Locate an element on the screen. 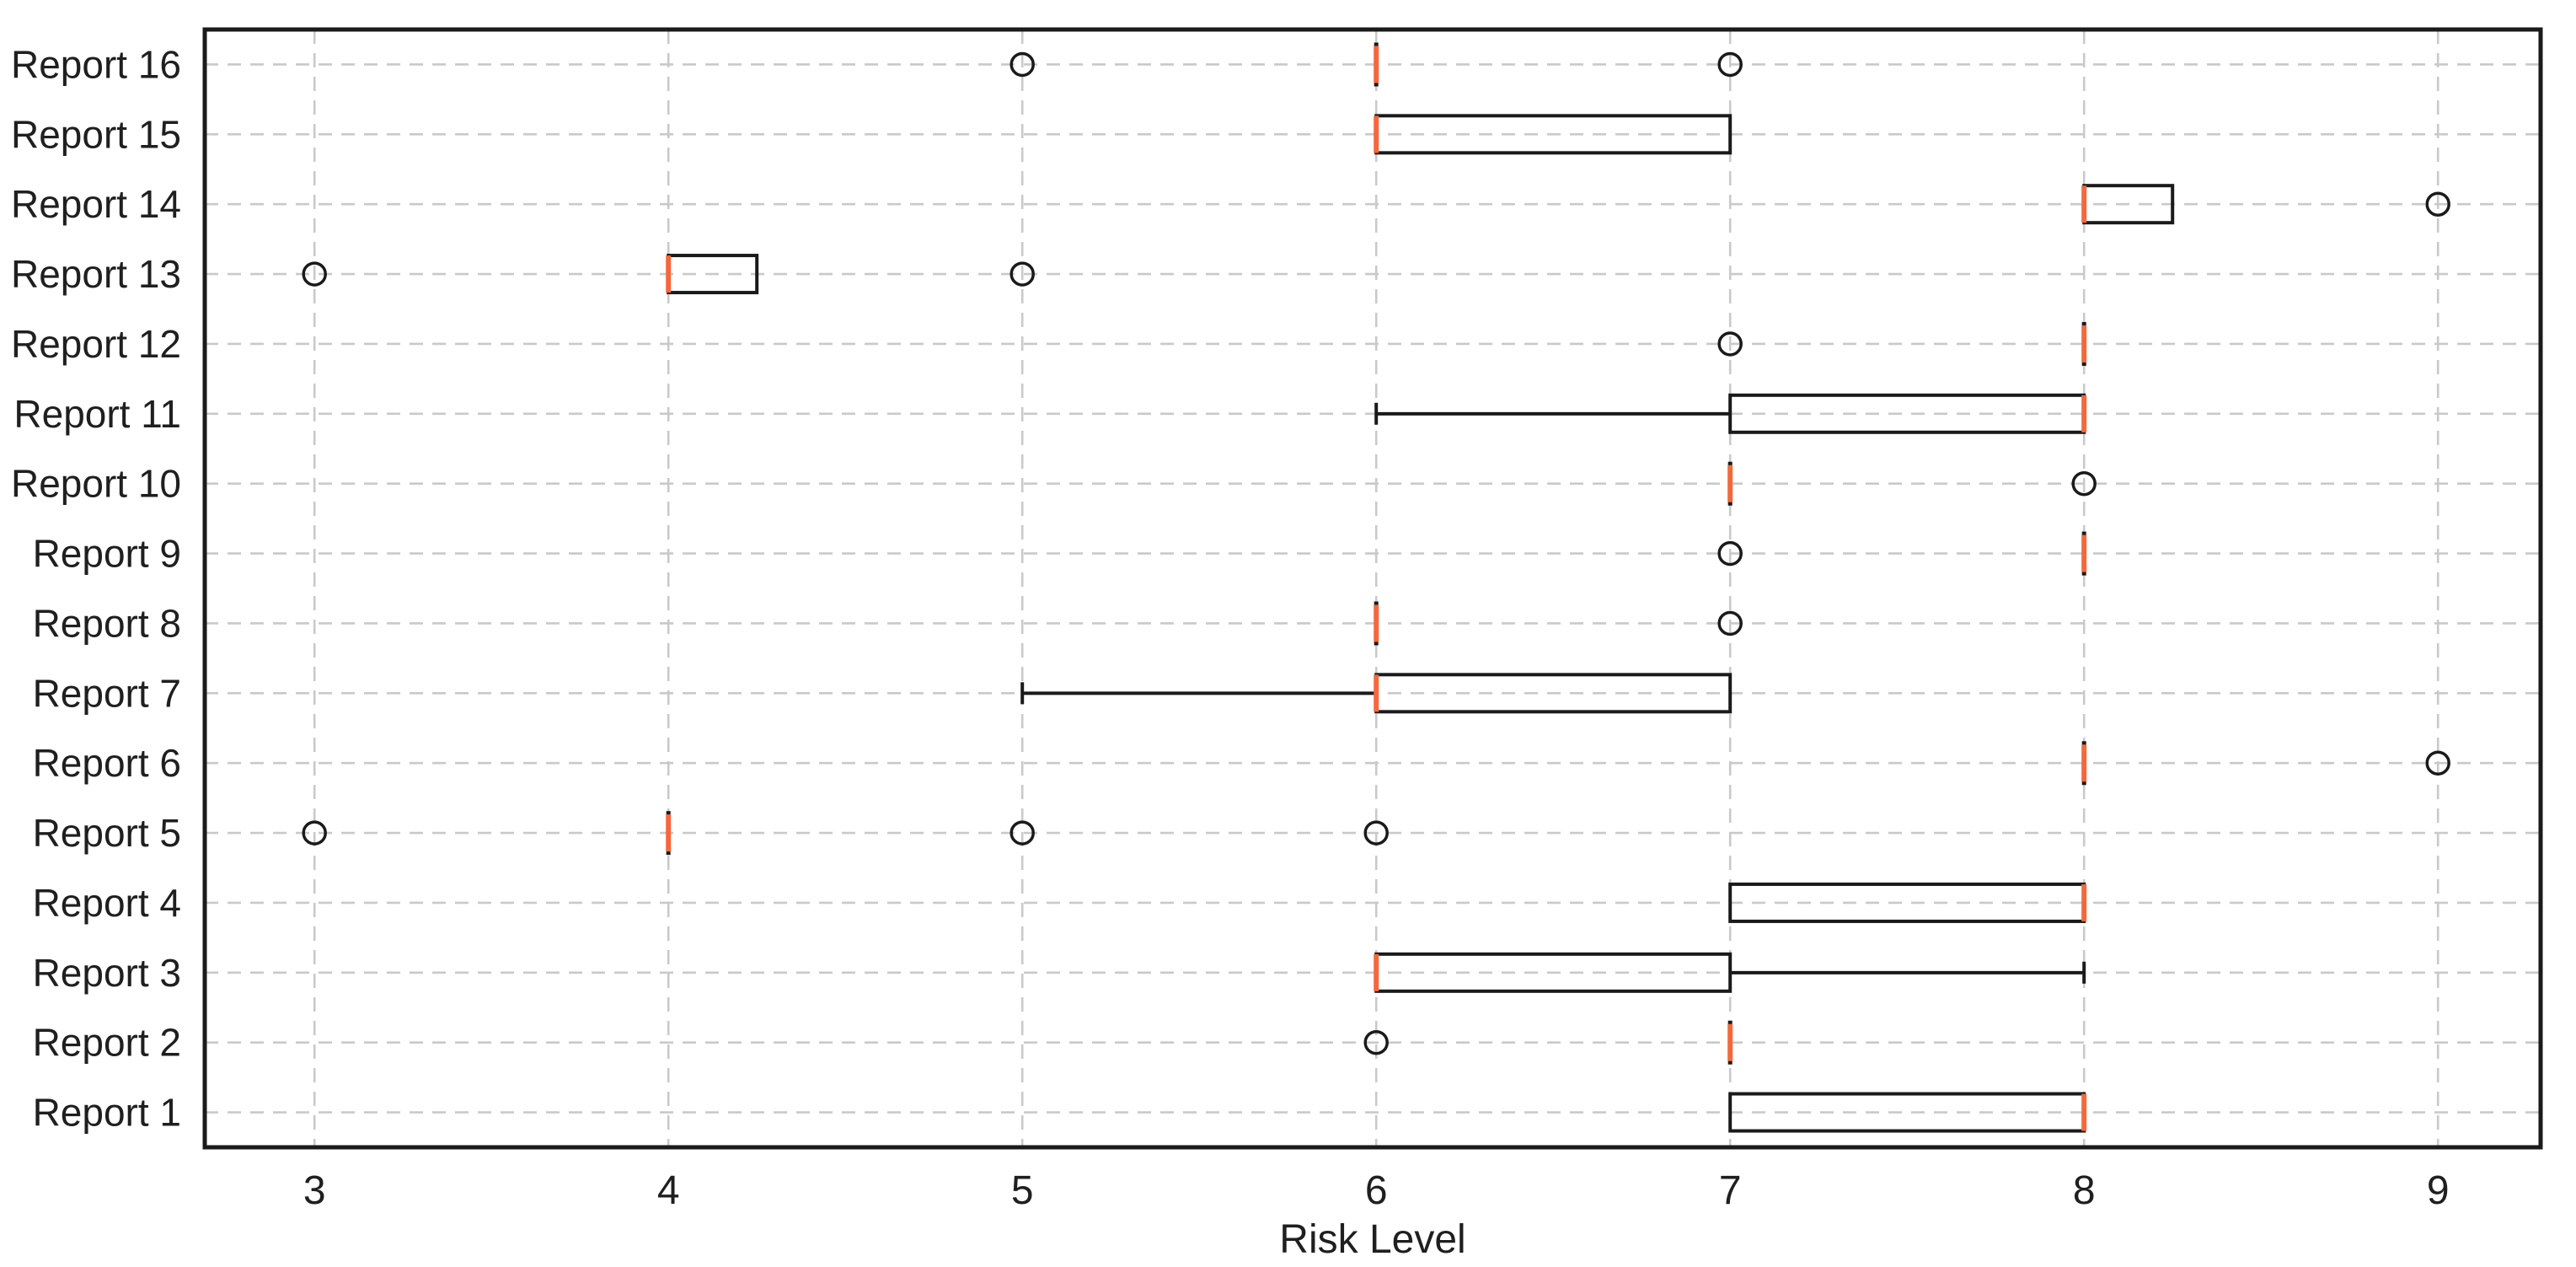 This screenshot has width=2576, height=1267. y-tick-label-report-15: Report 15 is located at coordinates (96, 134).